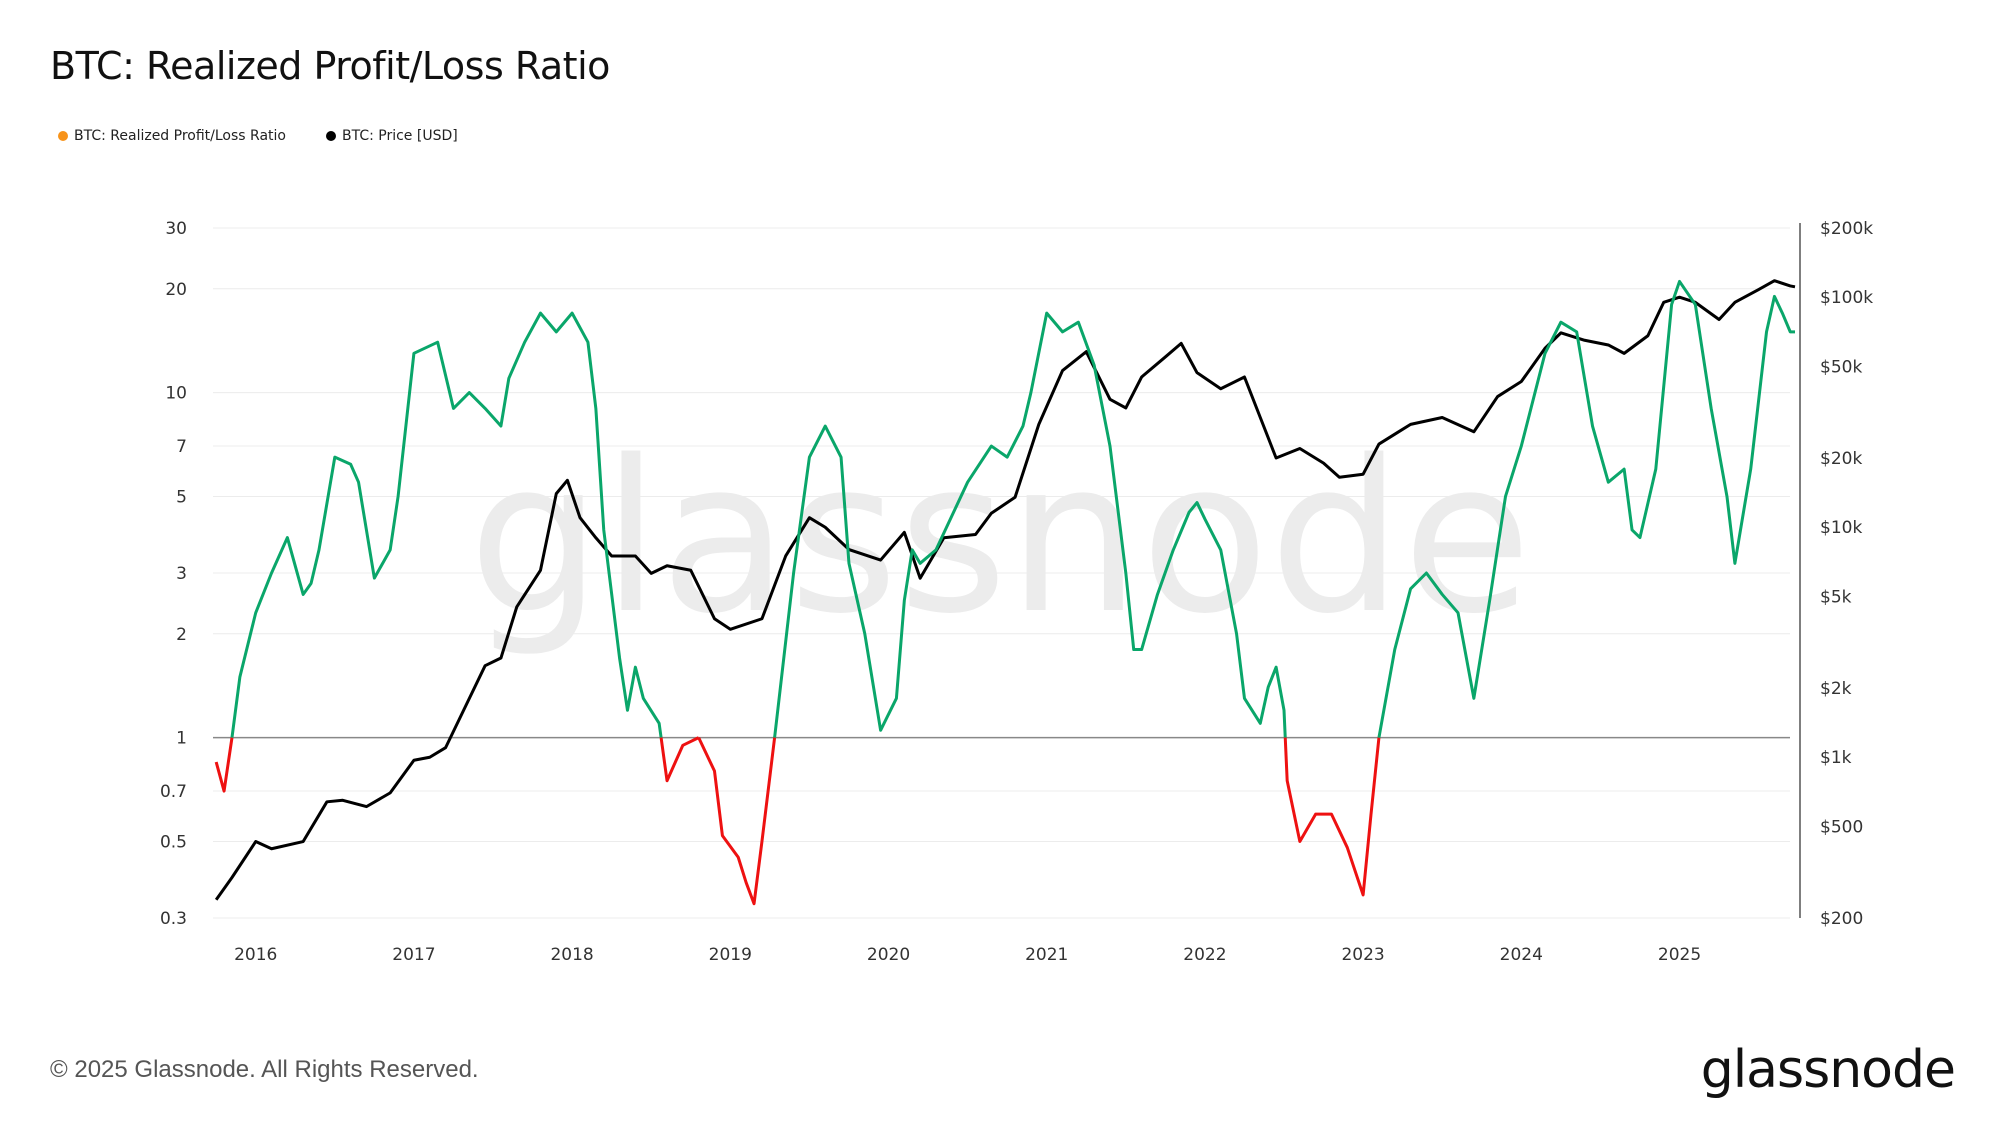  Describe the element at coordinates (181, 574) in the screenshot. I see `y-left-tick-label: 3` at that location.